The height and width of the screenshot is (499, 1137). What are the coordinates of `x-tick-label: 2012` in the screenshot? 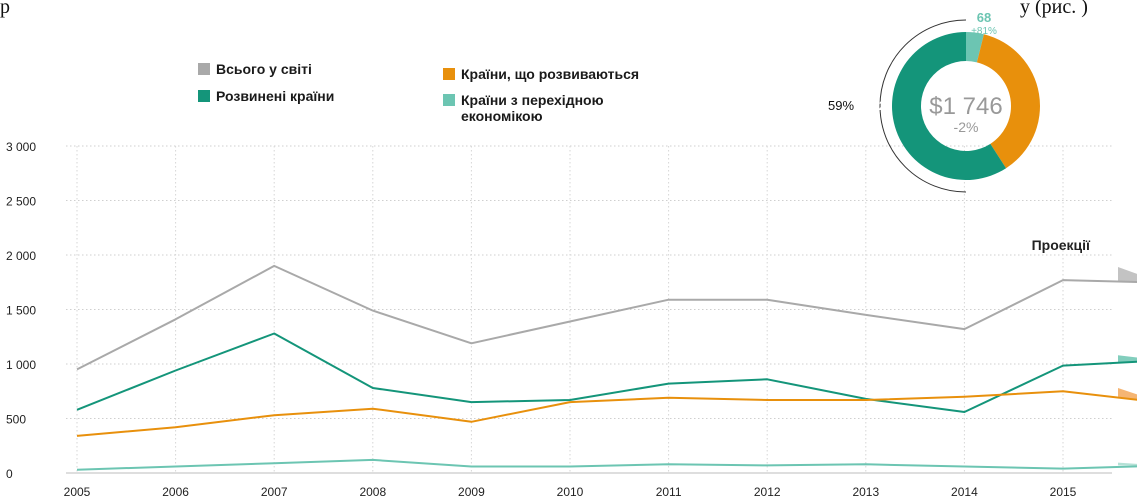 It's located at (767, 492).